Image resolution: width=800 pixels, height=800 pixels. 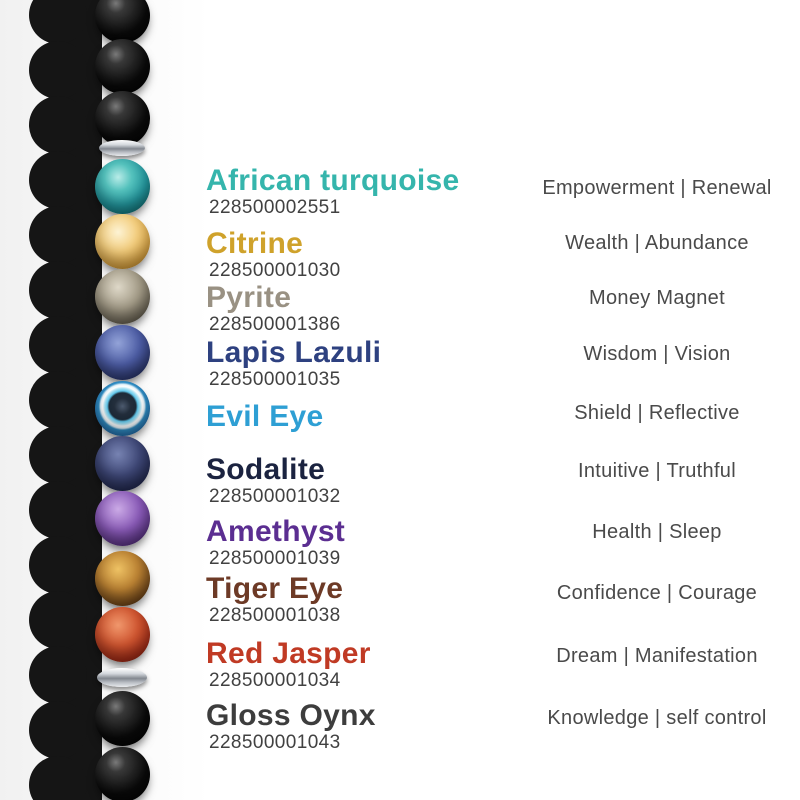 I want to click on stone-properties: Wealth | Abundance, so click(x=657, y=243).